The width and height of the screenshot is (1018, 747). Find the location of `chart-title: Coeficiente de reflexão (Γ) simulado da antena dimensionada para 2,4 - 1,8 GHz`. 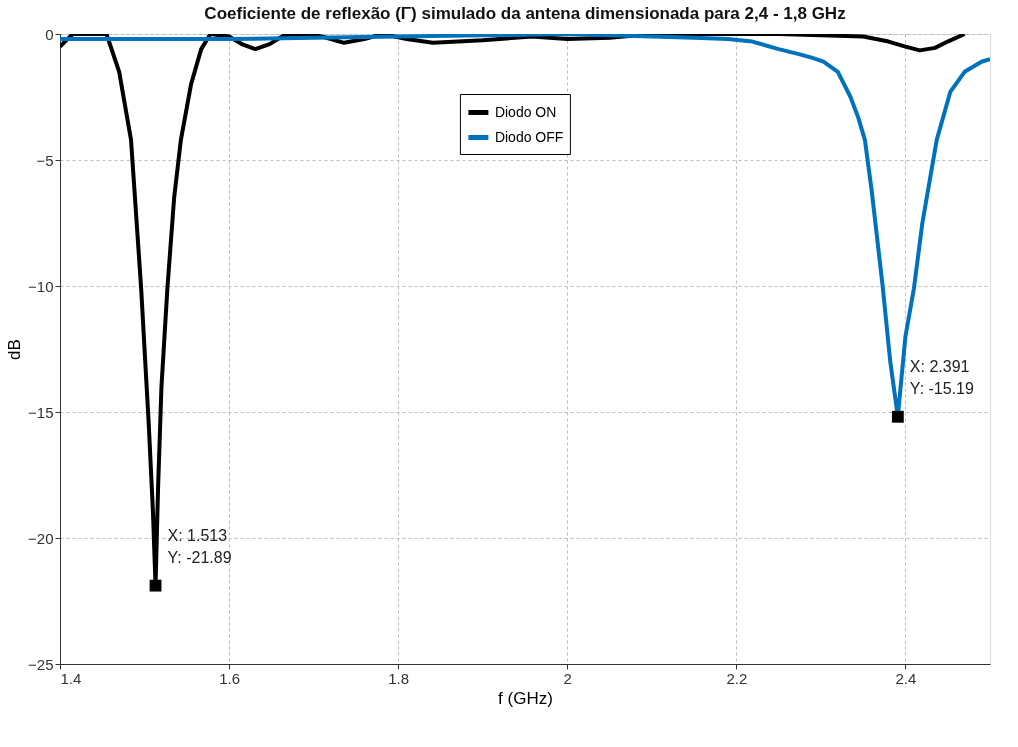

chart-title: Coeficiente de reflexão (Γ) simulado da antena dimensionada para 2,4 - 1,8 GHz is located at coordinates (525, 13).